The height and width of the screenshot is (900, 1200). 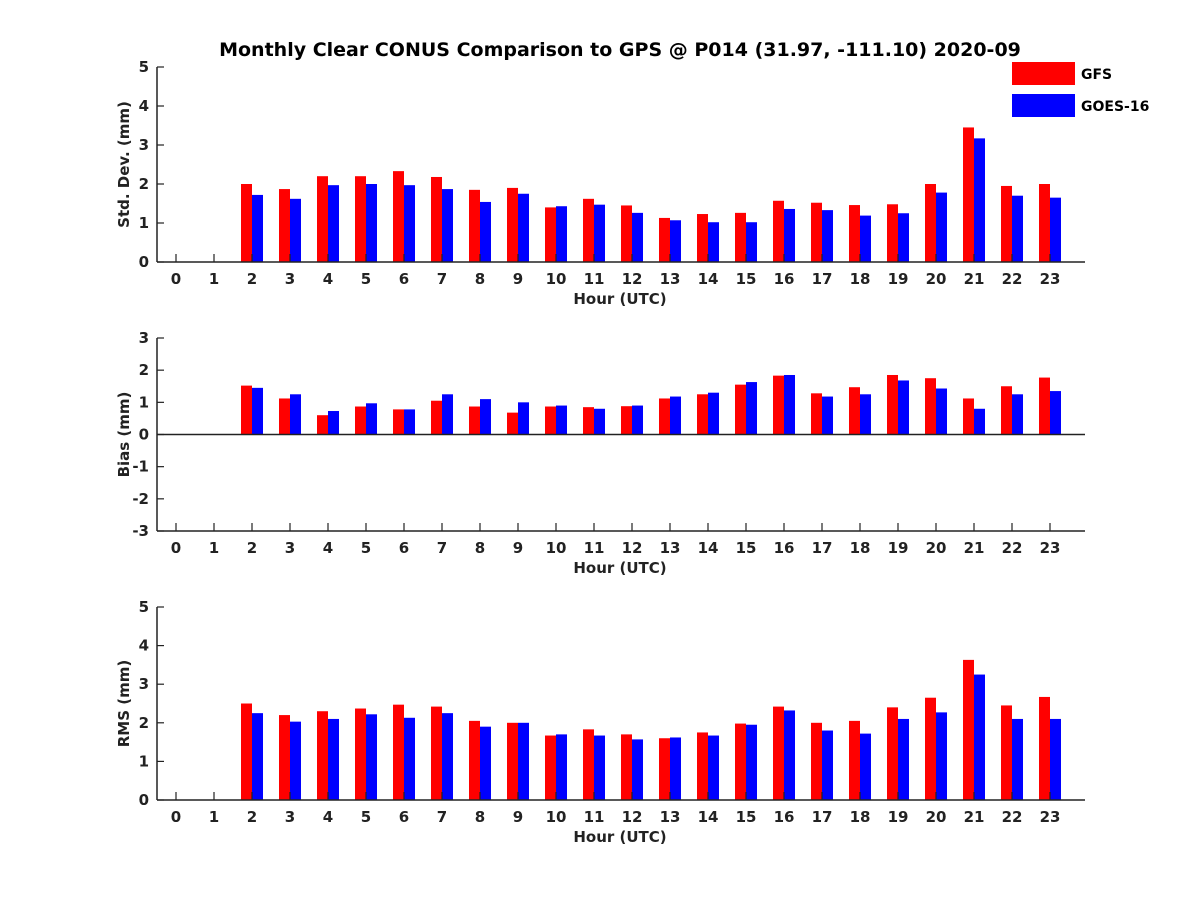 What do you see at coordinates (1080, 89) in the screenshot?
I see `legend: GFS GOES-16` at bounding box center [1080, 89].